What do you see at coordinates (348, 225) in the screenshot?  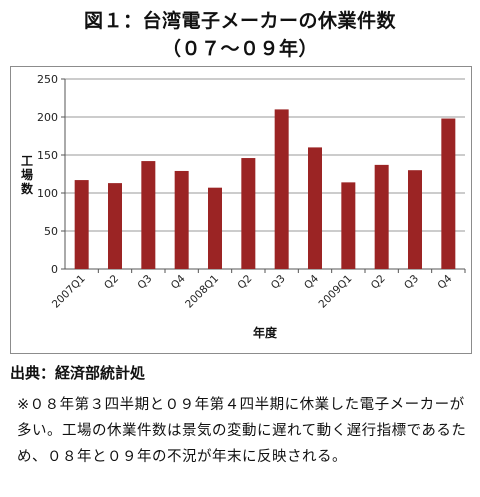 I see `bar-2009Q1` at bounding box center [348, 225].